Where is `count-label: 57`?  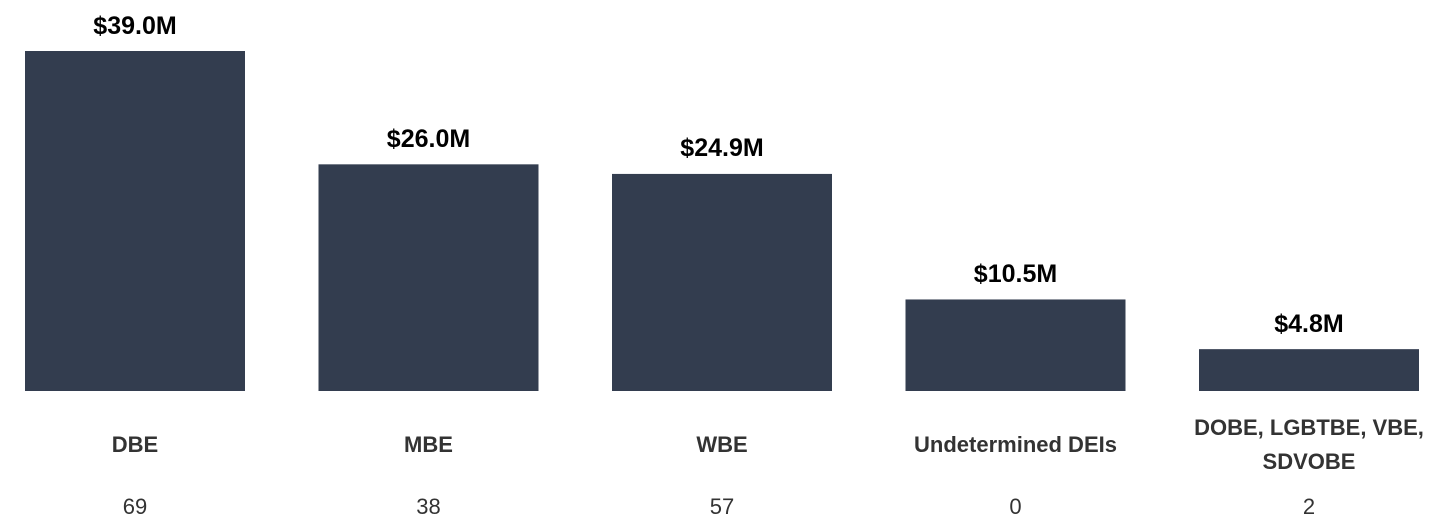
count-label: 57 is located at coordinates (722, 506).